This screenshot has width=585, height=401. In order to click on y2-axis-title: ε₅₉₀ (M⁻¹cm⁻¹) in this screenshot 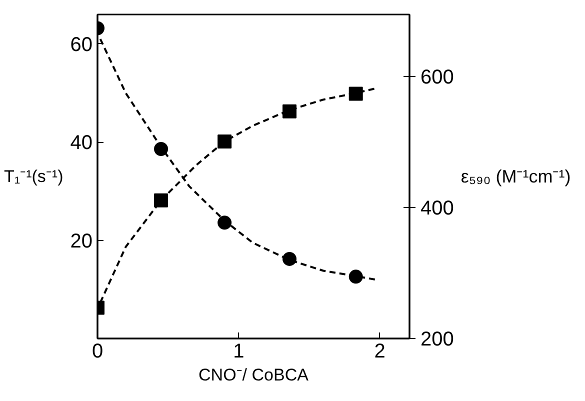, I will do `click(515, 176)`.